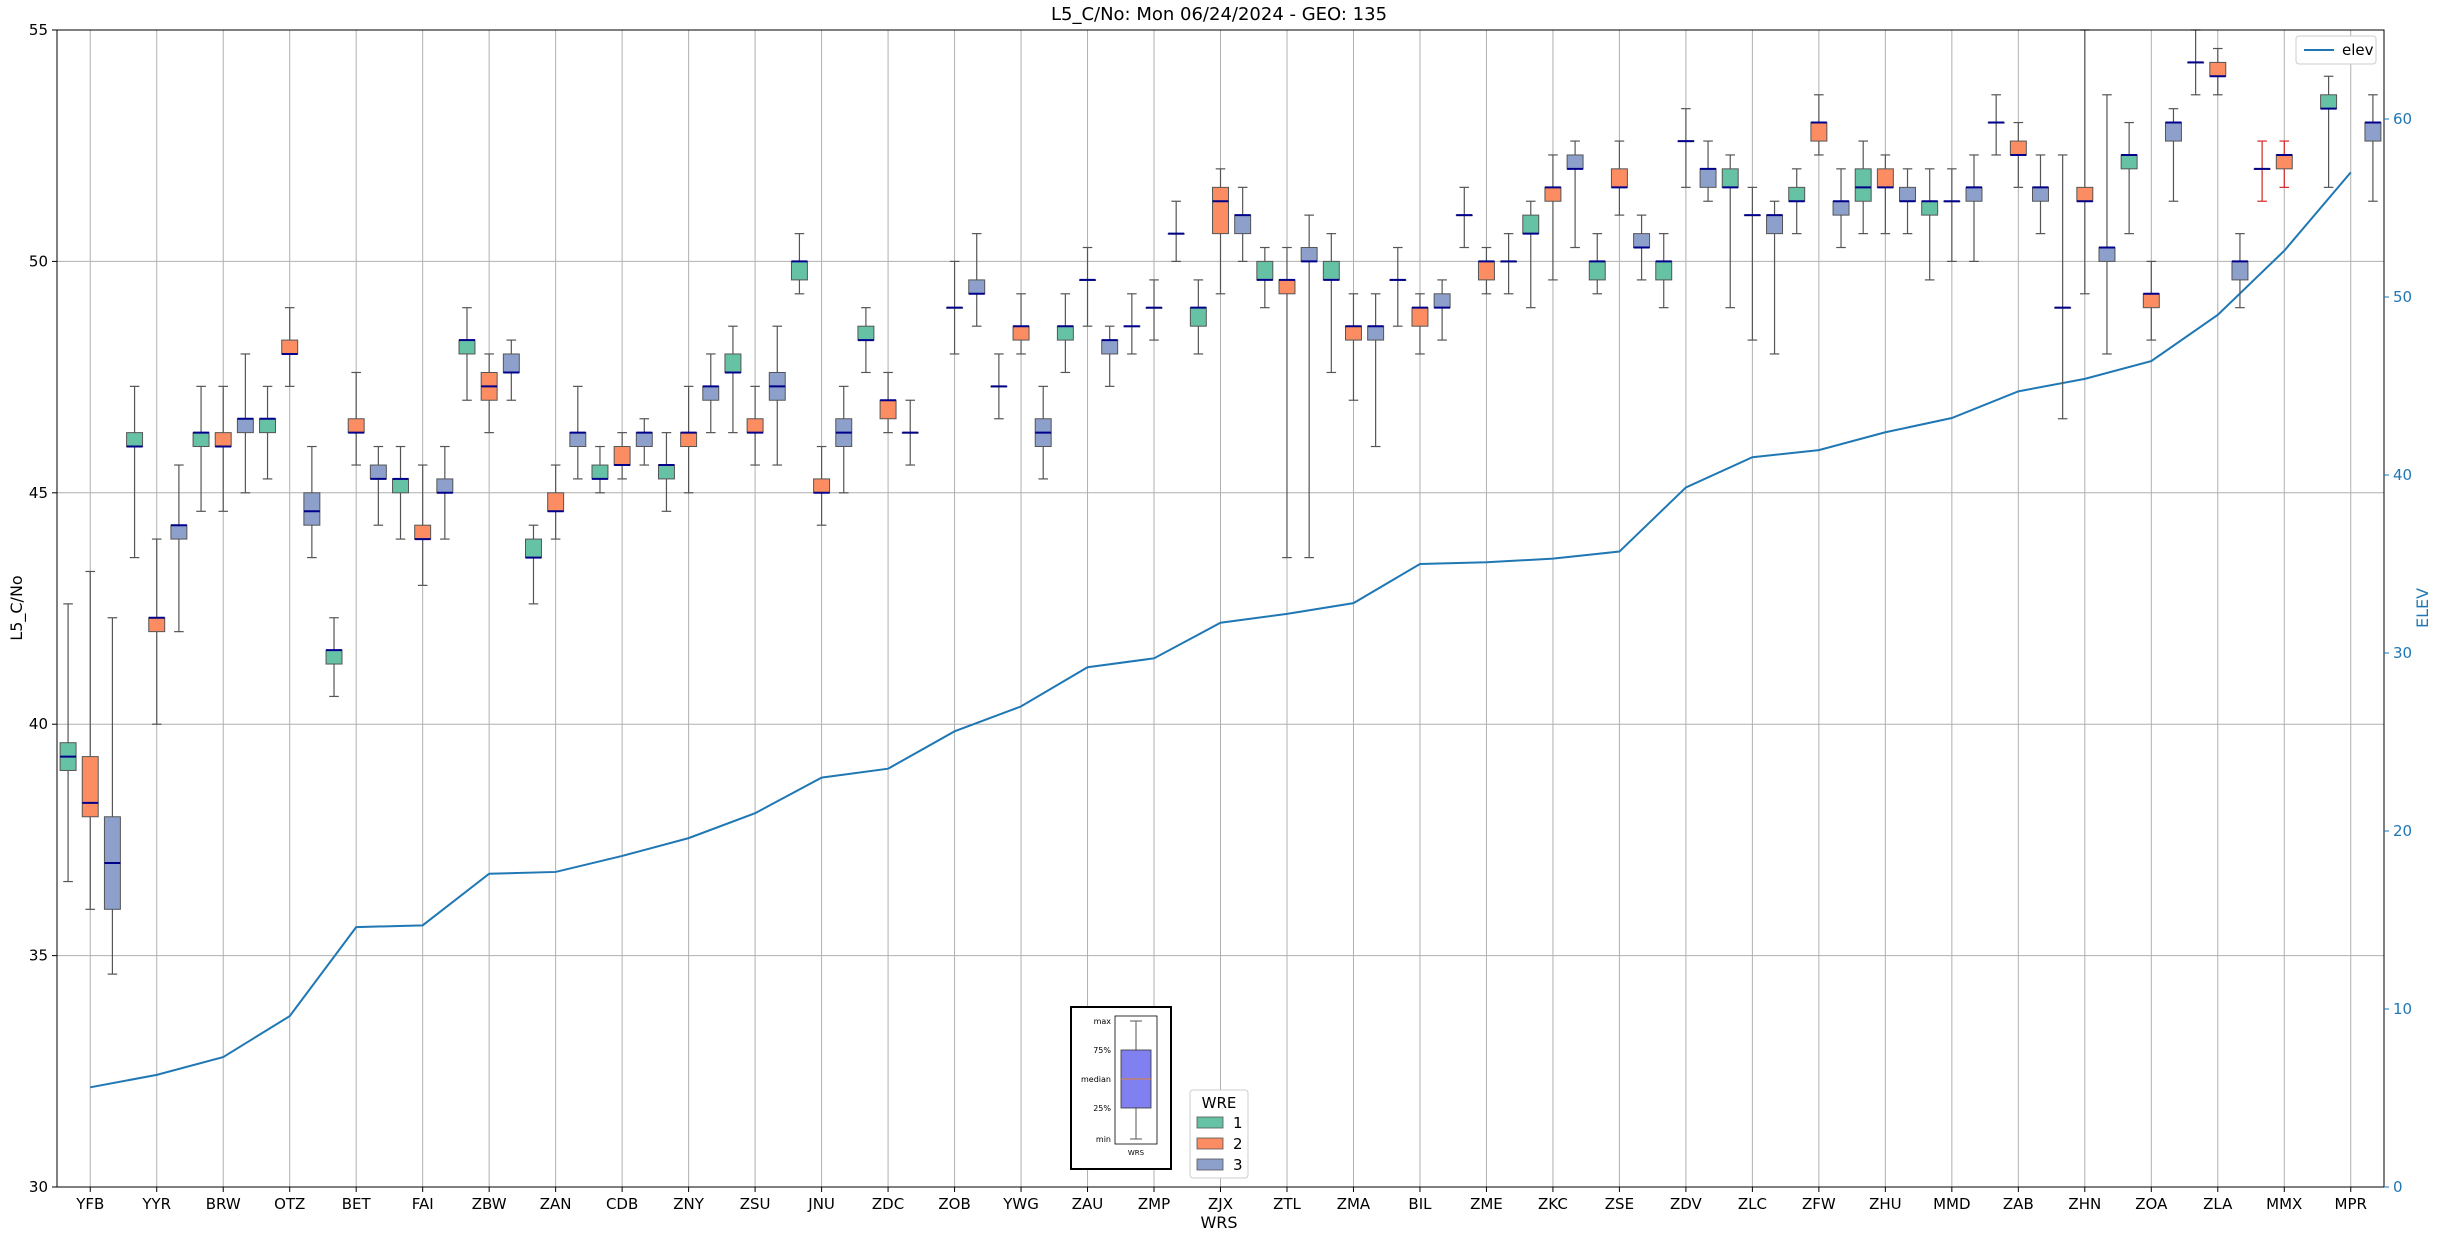 The width and height of the screenshot is (2439, 1238). What do you see at coordinates (43, 608) in the screenshot?
I see `y-axis-ticks: 30 35 40 45 50 55` at bounding box center [43, 608].